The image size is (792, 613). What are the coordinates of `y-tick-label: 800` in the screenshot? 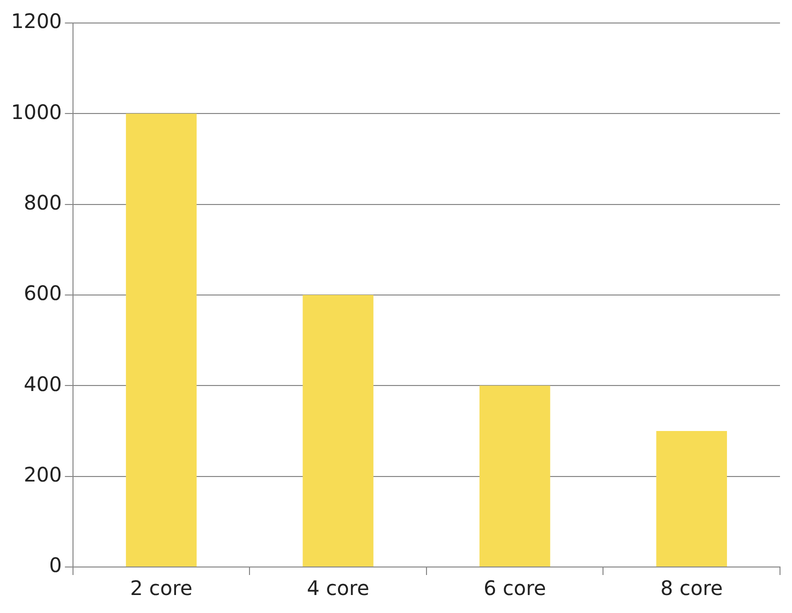 It's located at (43, 202).